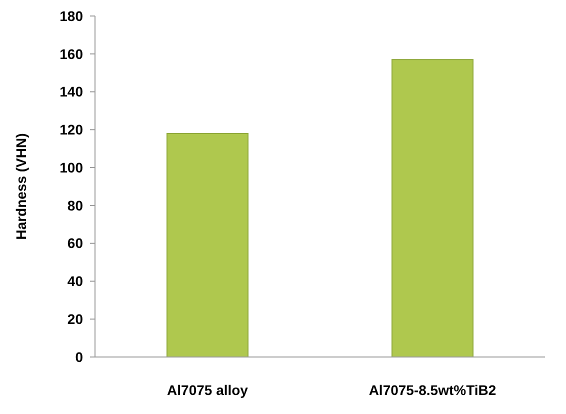 The height and width of the screenshot is (414, 566). I want to click on y-tick-label: 140, so click(72, 92).